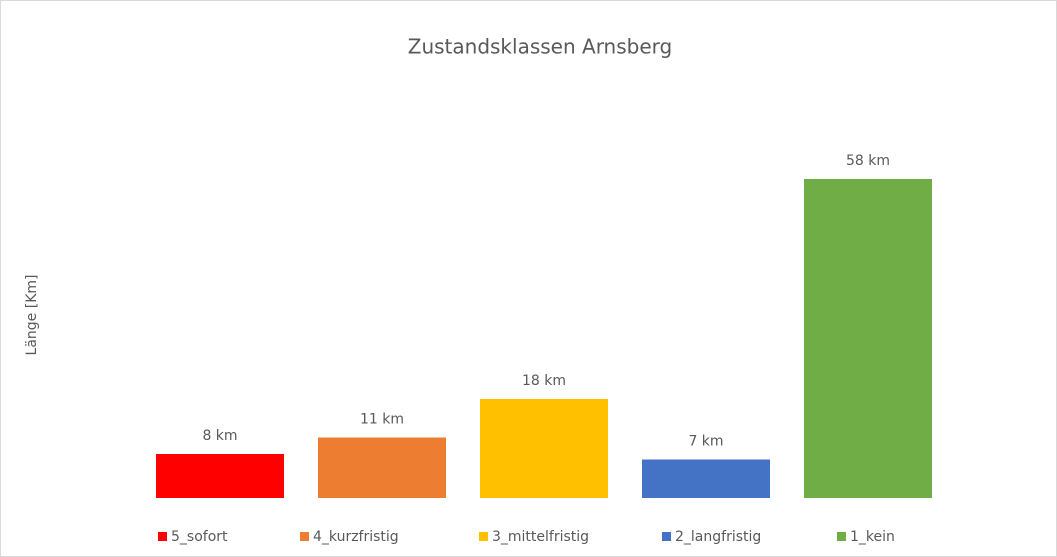 This screenshot has width=1057, height=557. I want to click on data-label: 58 km, so click(868, 161).